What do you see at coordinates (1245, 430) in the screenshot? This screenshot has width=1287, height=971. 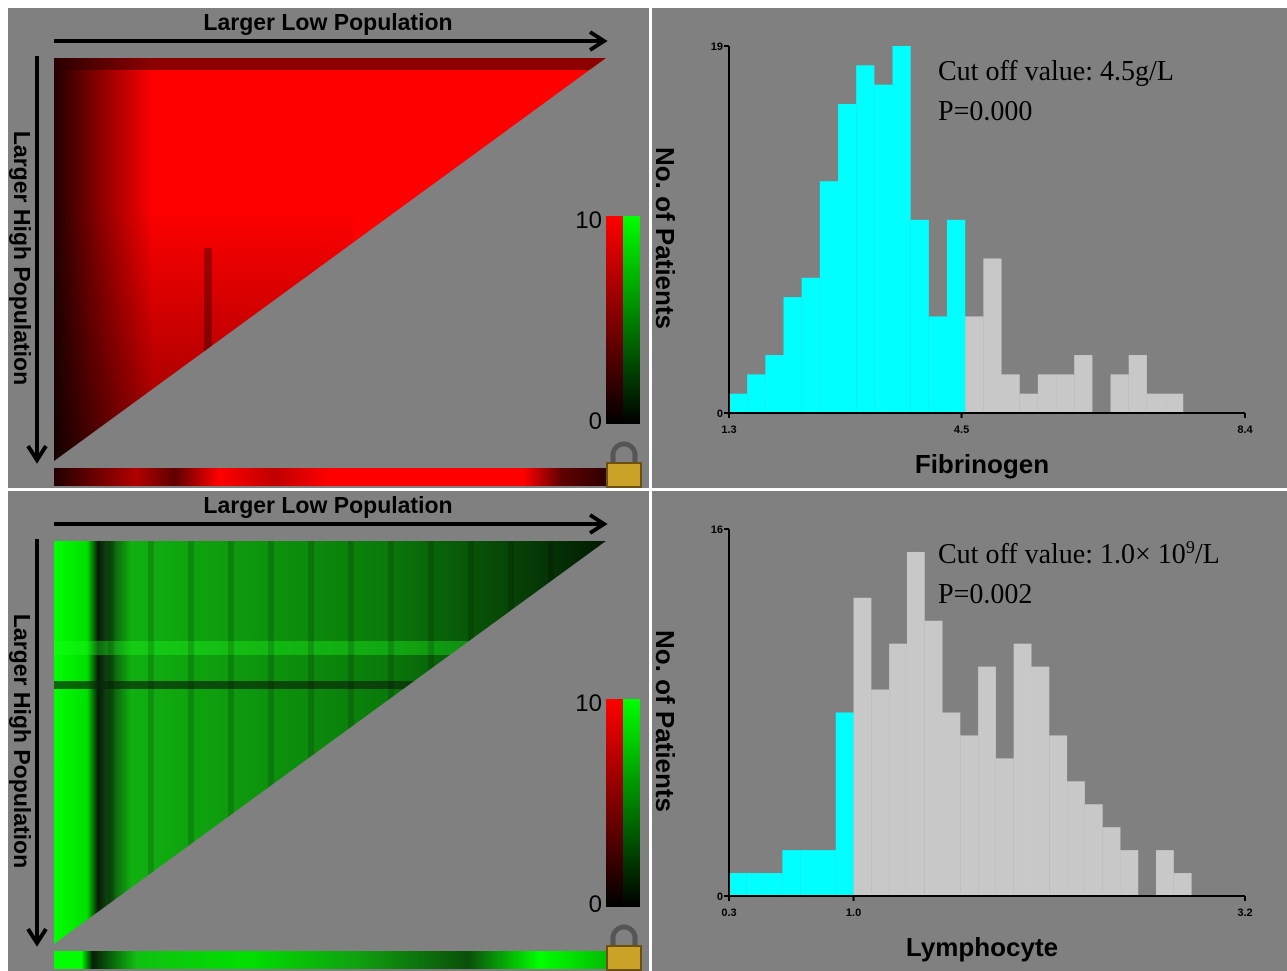 I see `x-tick-label: 8.4` at bounding box center [1245, 430].